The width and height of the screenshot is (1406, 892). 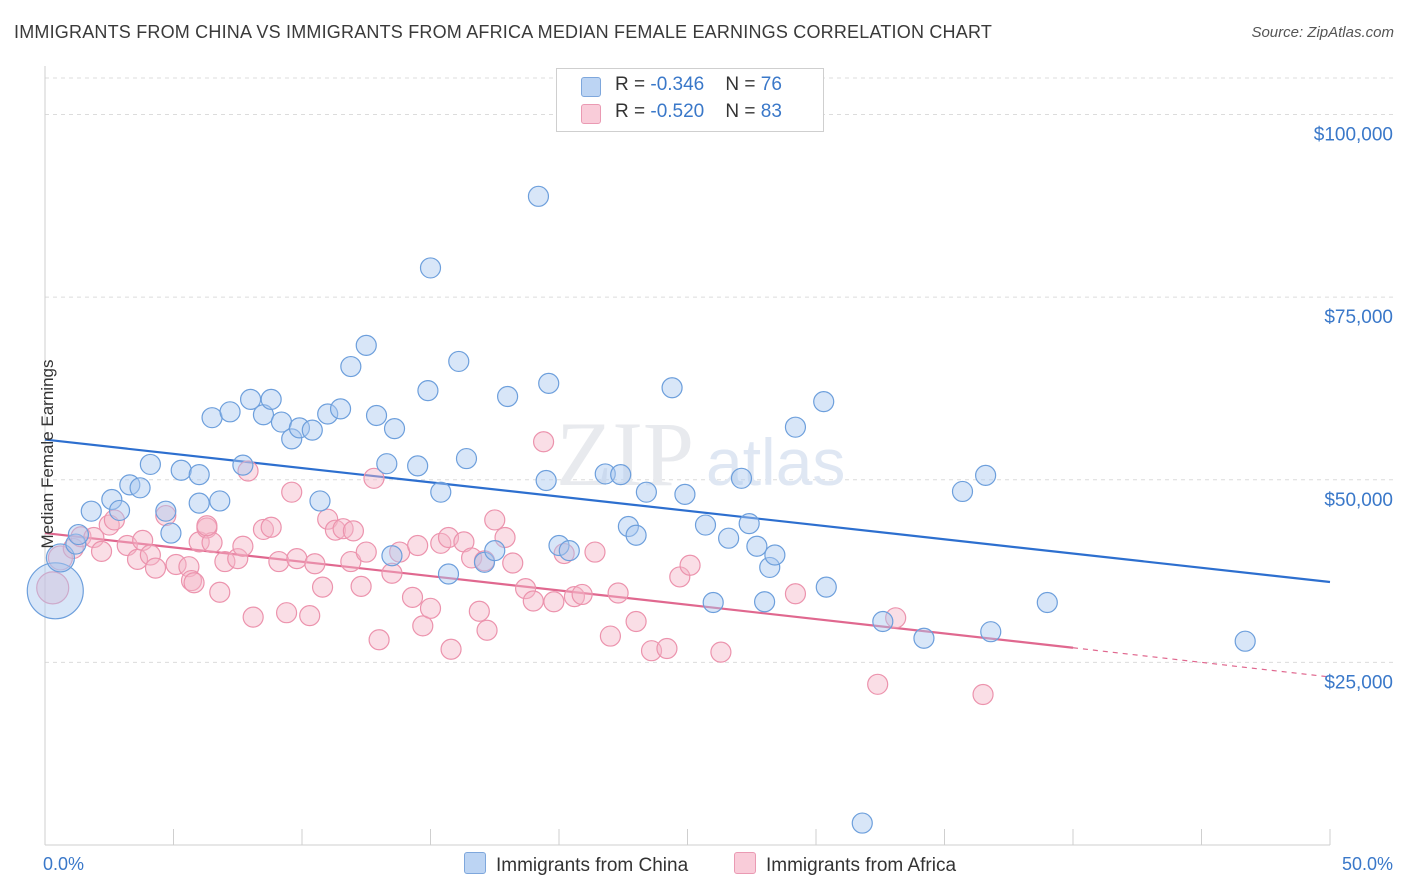 What do you see at coordinates (677, 111) in the screenshot?
I see `r-value: -0.520` at bounding box center [677, 111].